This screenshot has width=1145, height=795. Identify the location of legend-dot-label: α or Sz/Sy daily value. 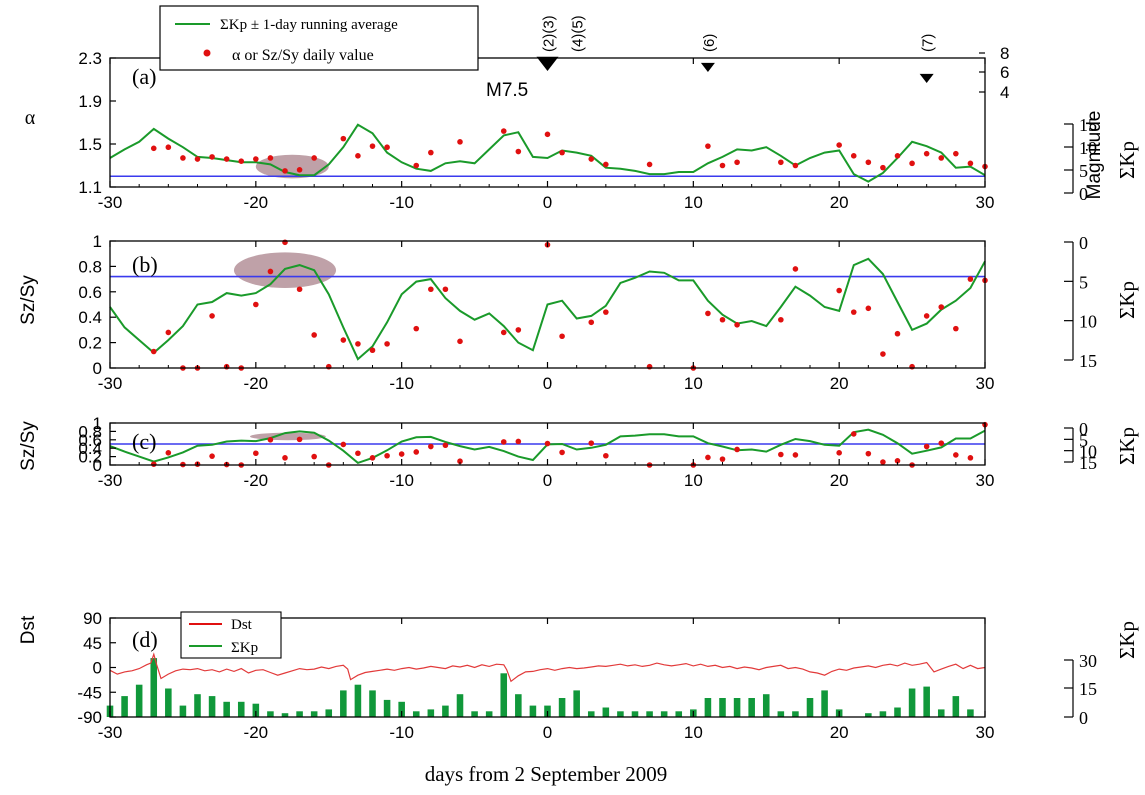
(303, 55).